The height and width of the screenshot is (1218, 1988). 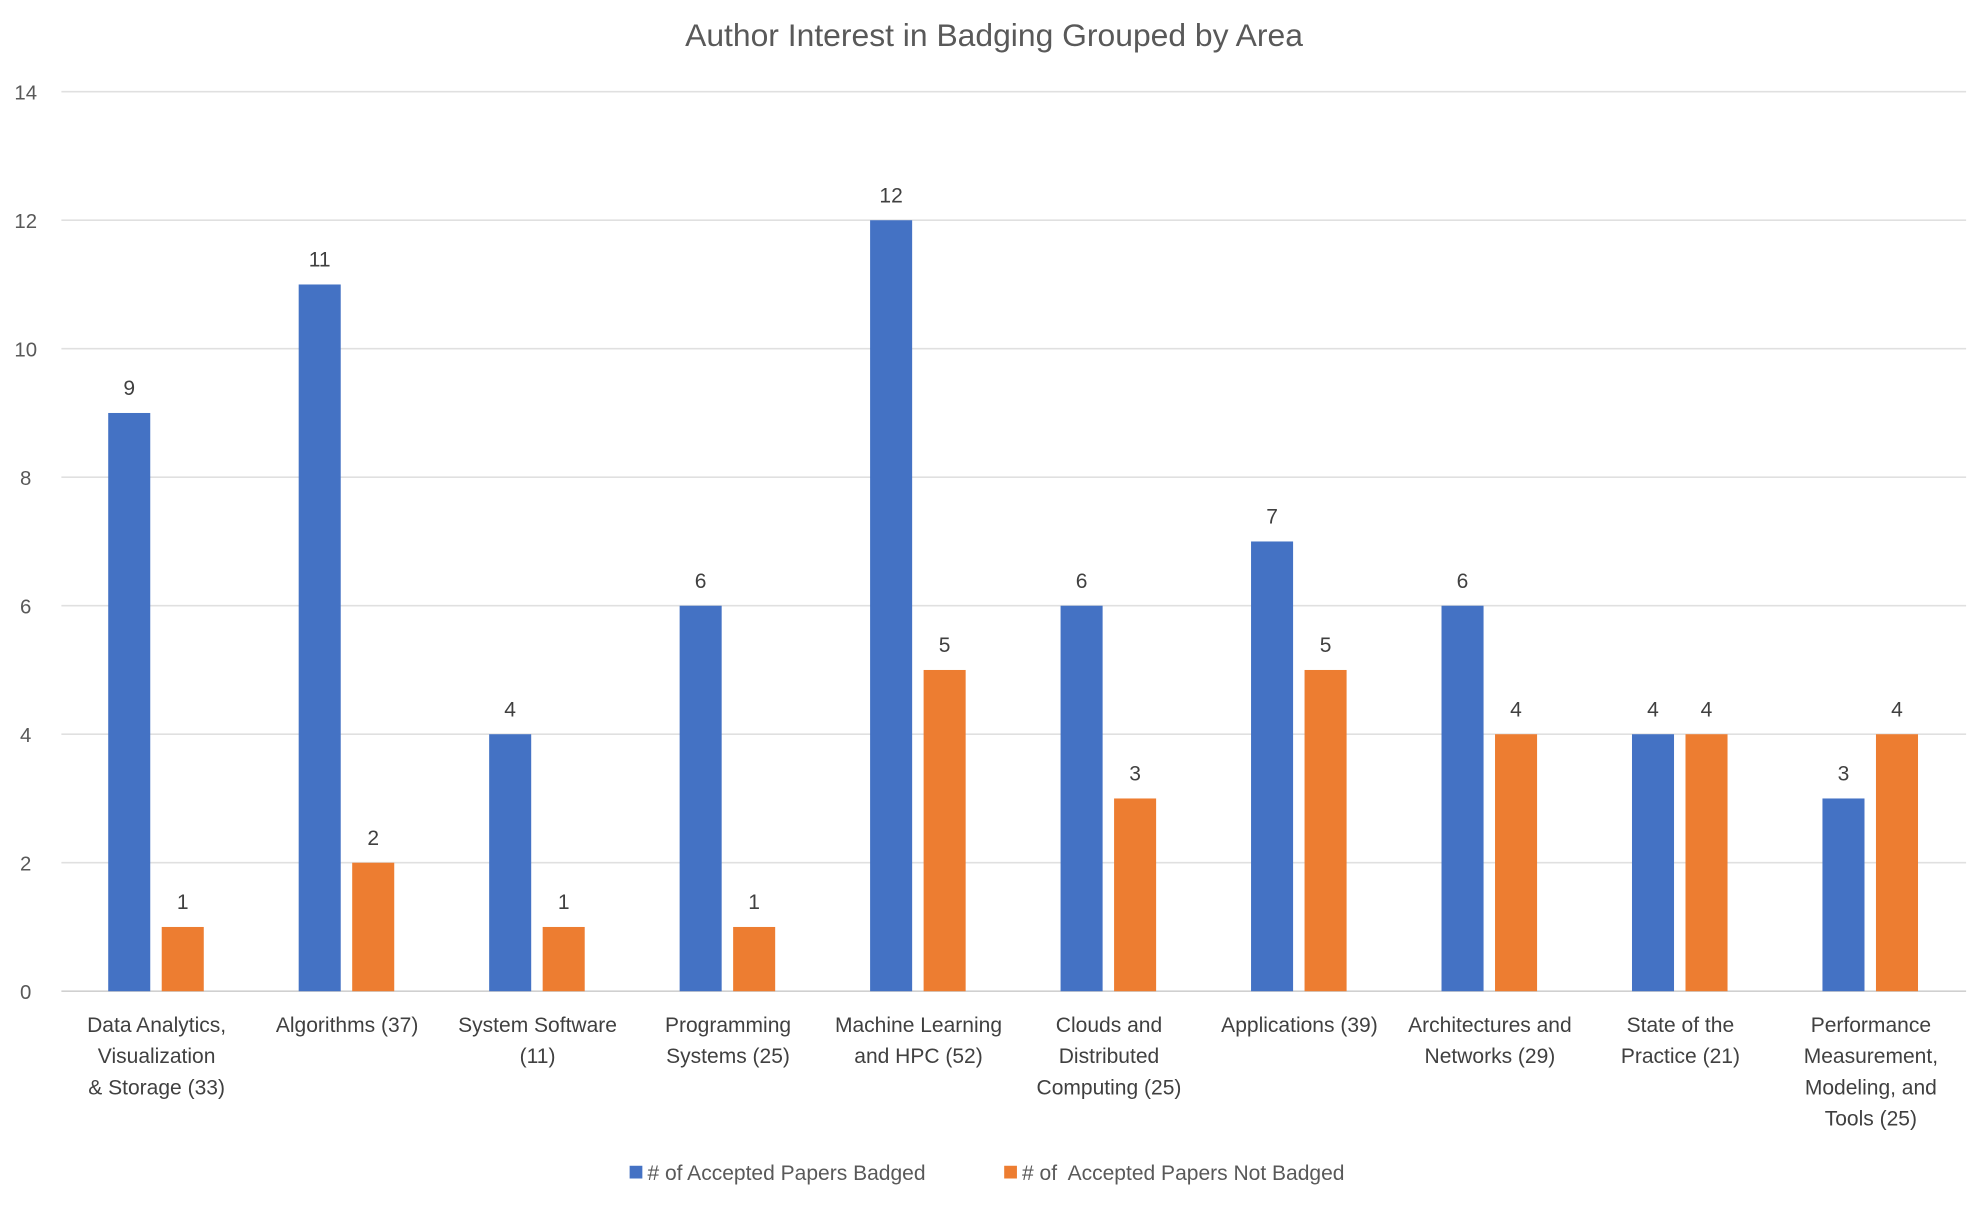 What do you see at coordinates (728, 1041) in the screenshot?
I see `x-category-label: Programming Systems (25)` at bounding box center [728, 1041].